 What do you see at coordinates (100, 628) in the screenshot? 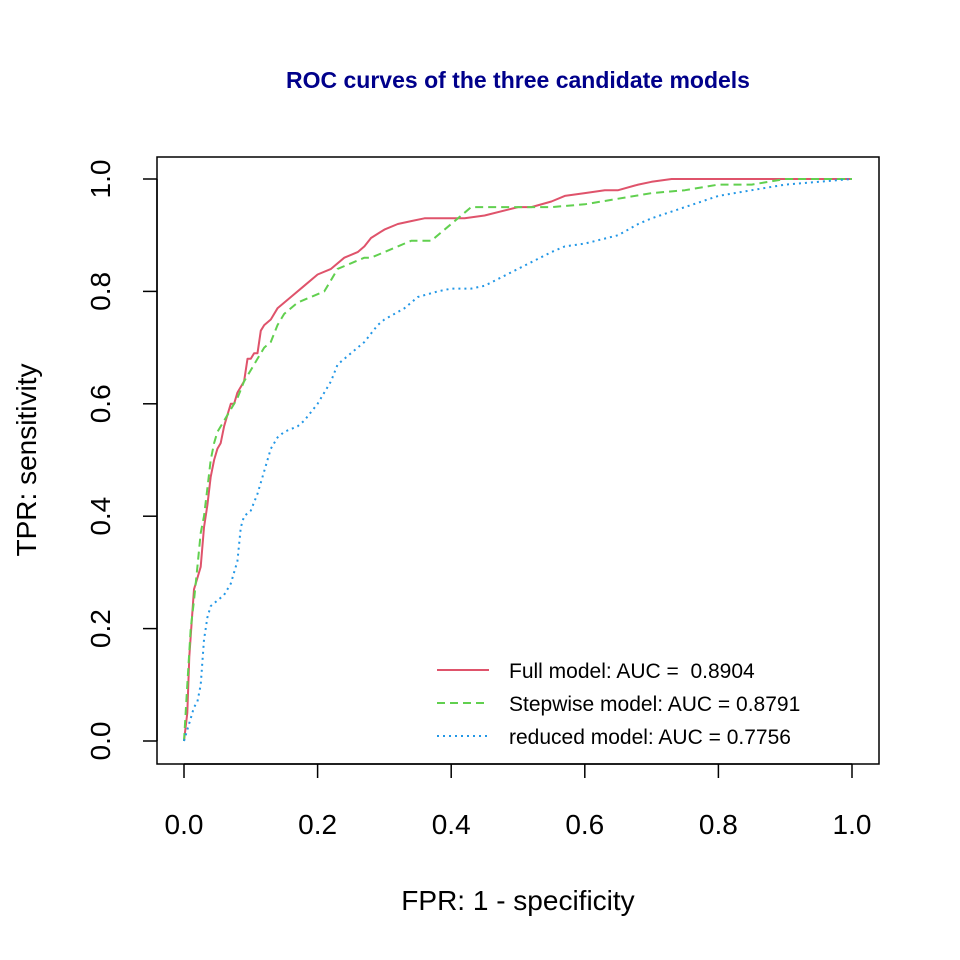
I see `y-tick-label: 0.2` at bounding box center [100, 628].